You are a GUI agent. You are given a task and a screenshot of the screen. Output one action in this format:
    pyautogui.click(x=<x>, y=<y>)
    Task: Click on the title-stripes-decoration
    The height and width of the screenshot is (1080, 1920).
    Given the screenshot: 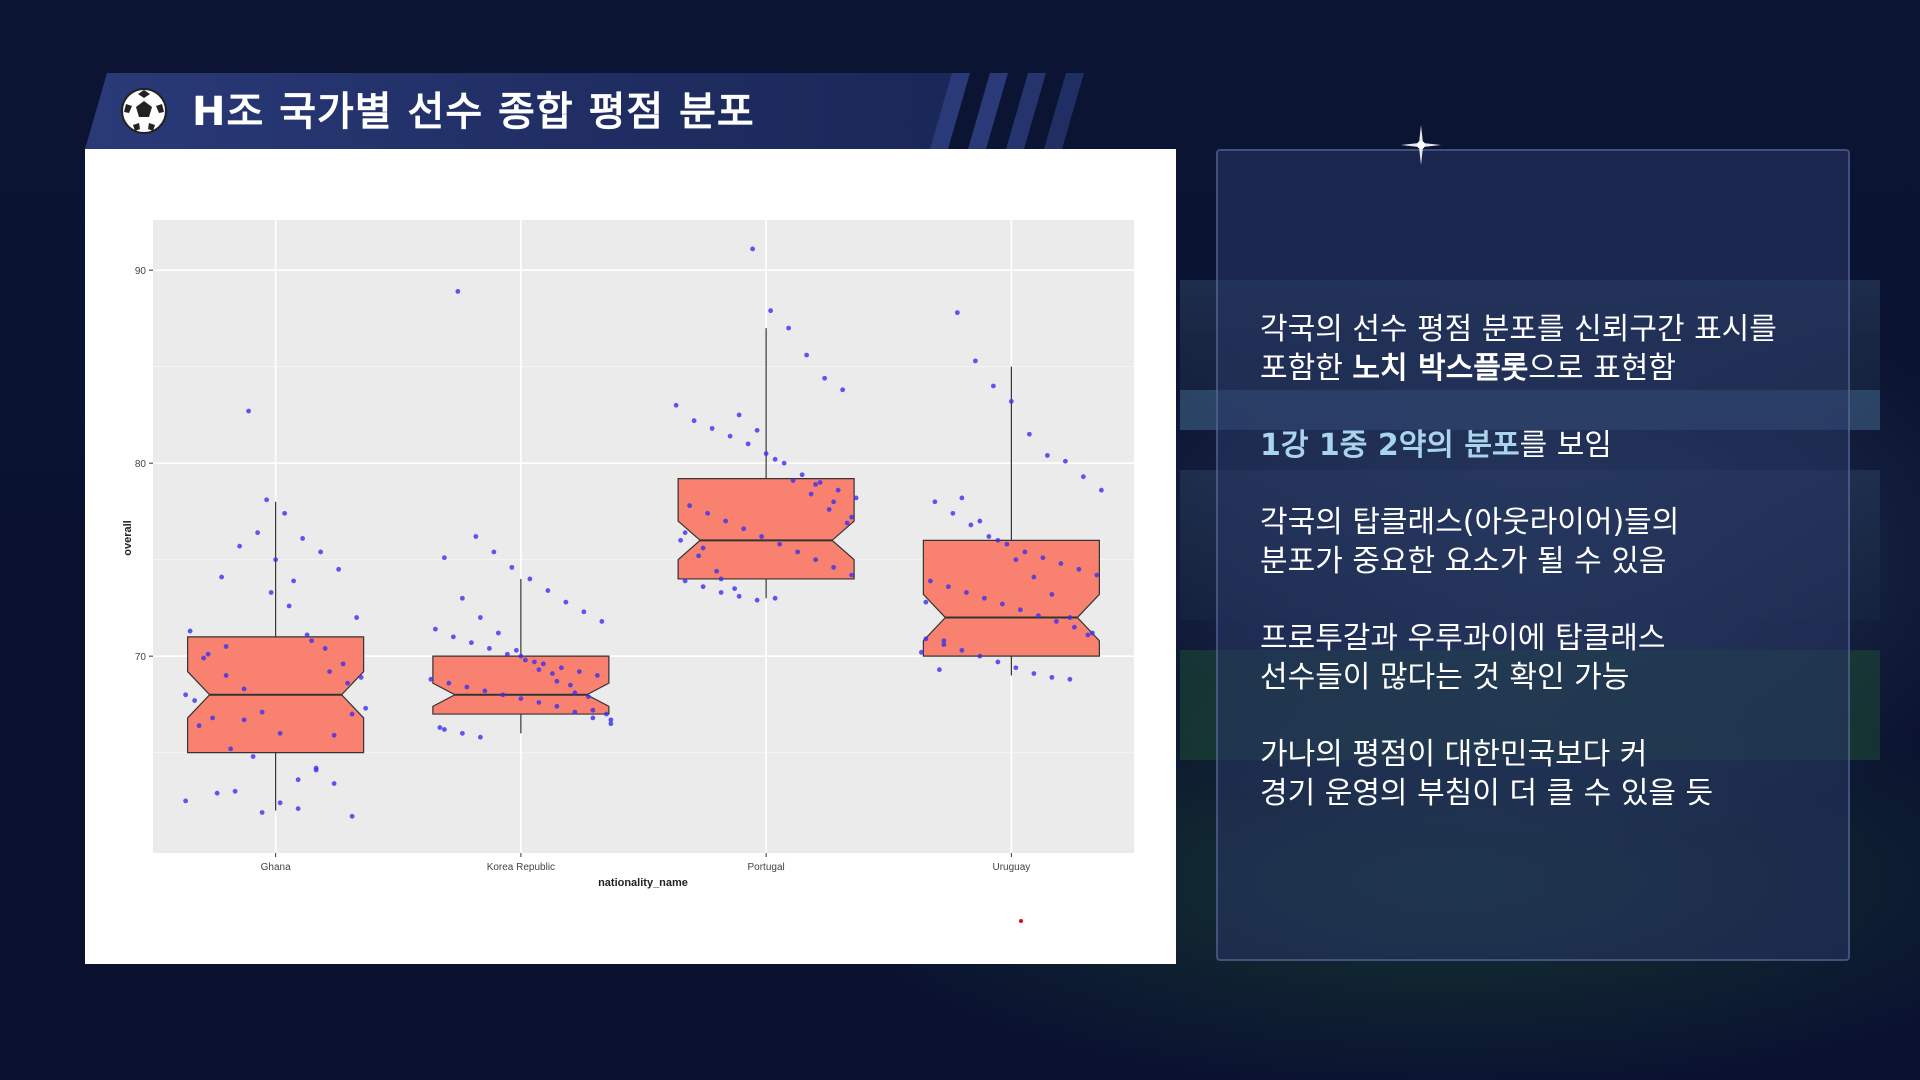 What is the action you would take?
    pyautogui.click(x=1007, y=111)
    